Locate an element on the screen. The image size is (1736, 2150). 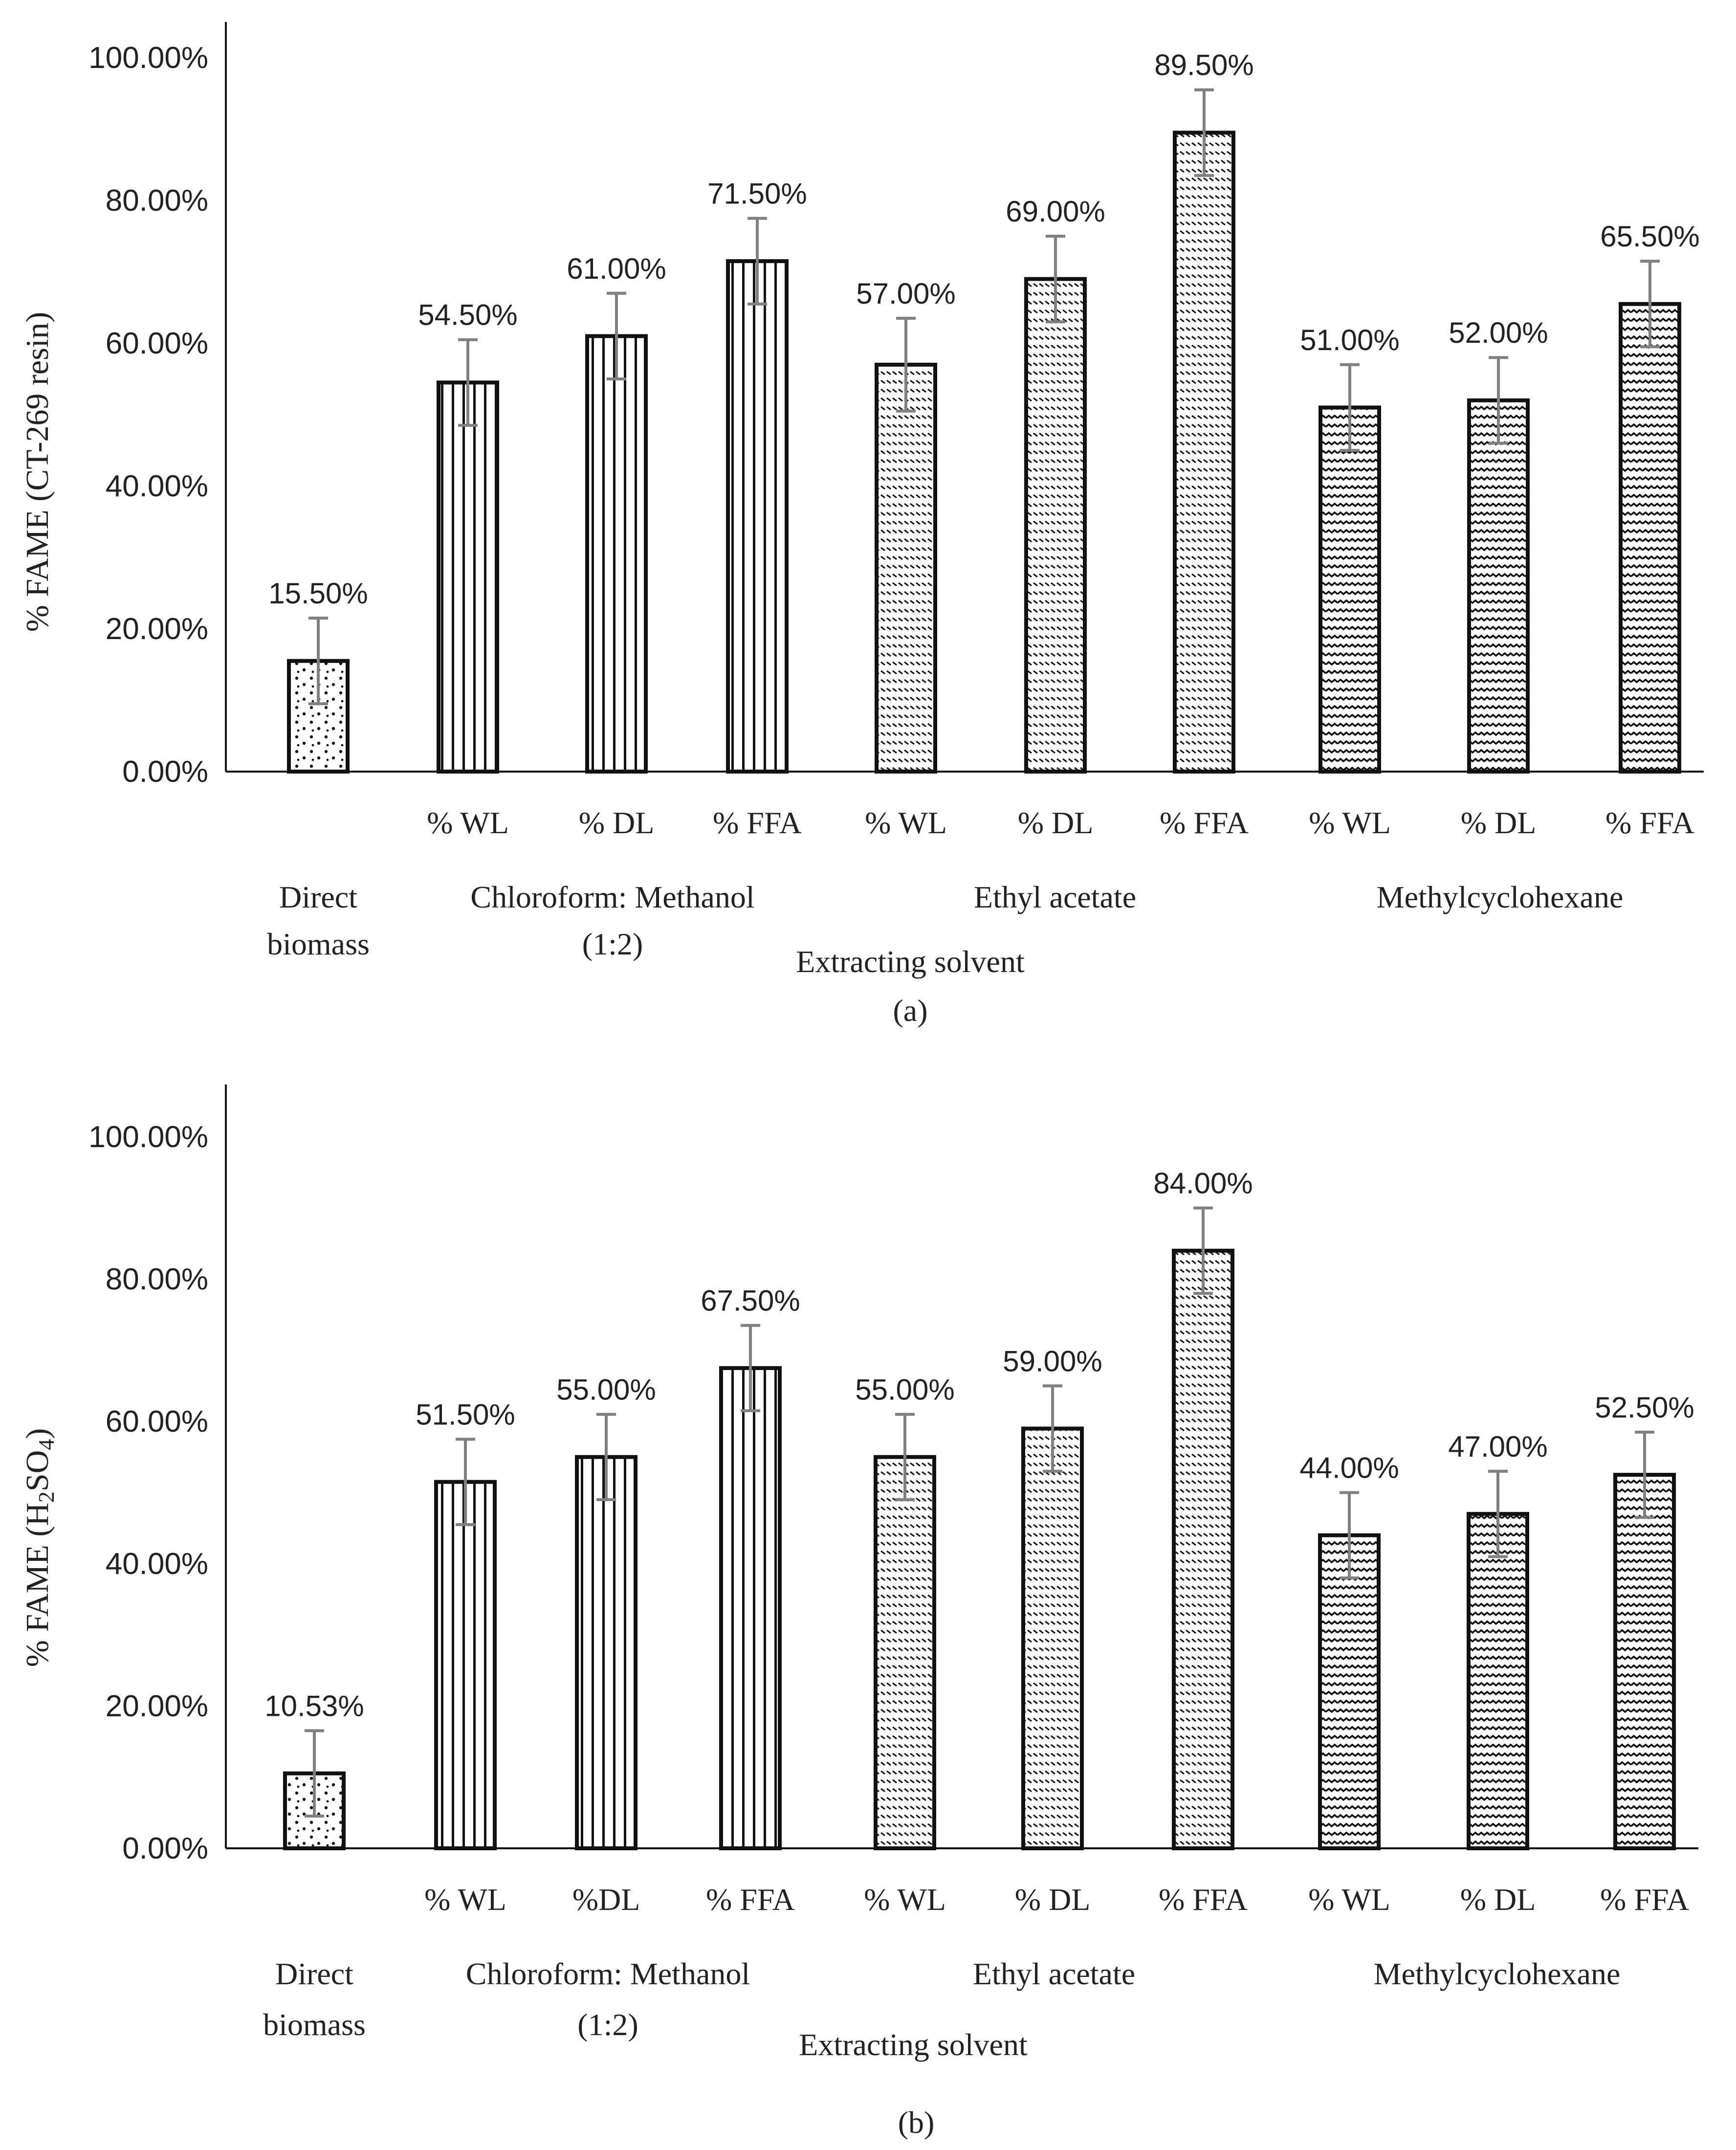
data-label: 84.00% is located at coordinates (1203, 1183).